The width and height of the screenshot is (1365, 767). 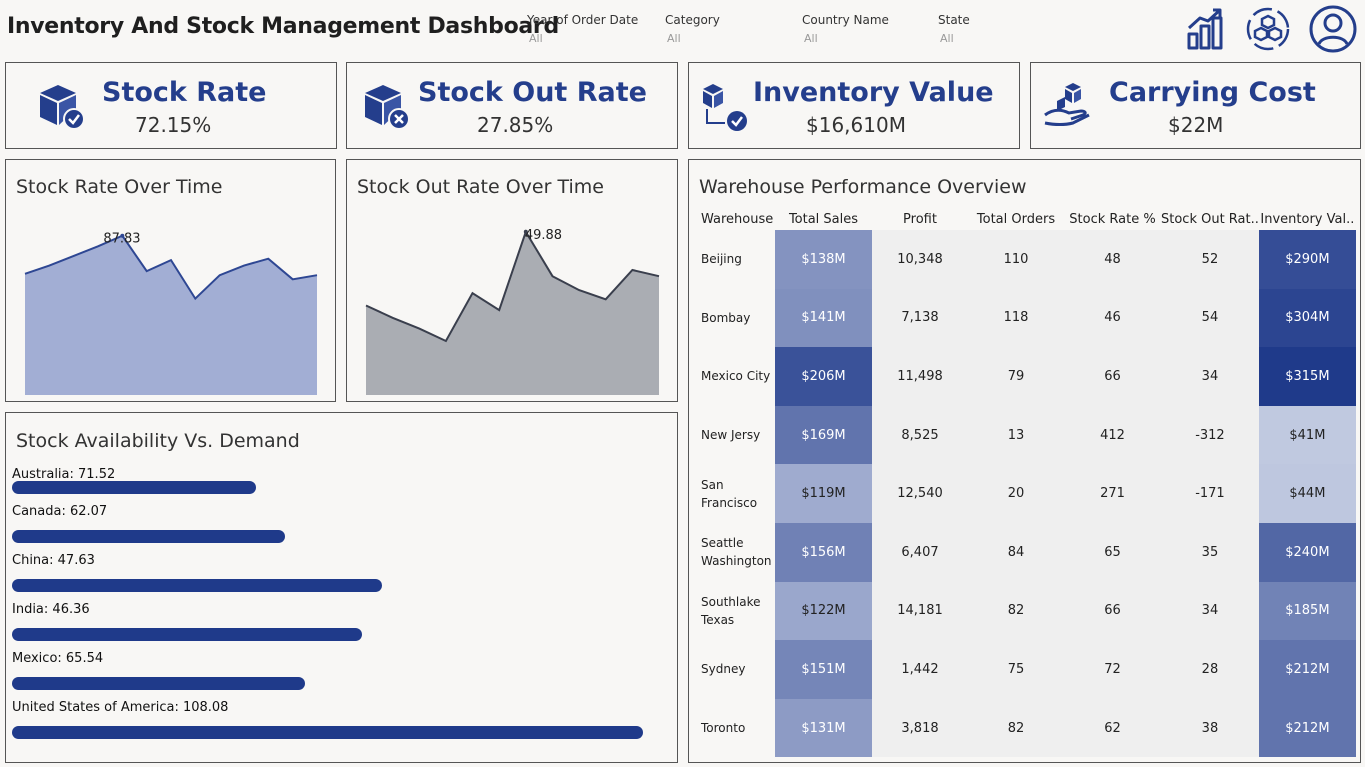 I want to click on cell-stock-rate: 46, so click(x=1112, y=318).